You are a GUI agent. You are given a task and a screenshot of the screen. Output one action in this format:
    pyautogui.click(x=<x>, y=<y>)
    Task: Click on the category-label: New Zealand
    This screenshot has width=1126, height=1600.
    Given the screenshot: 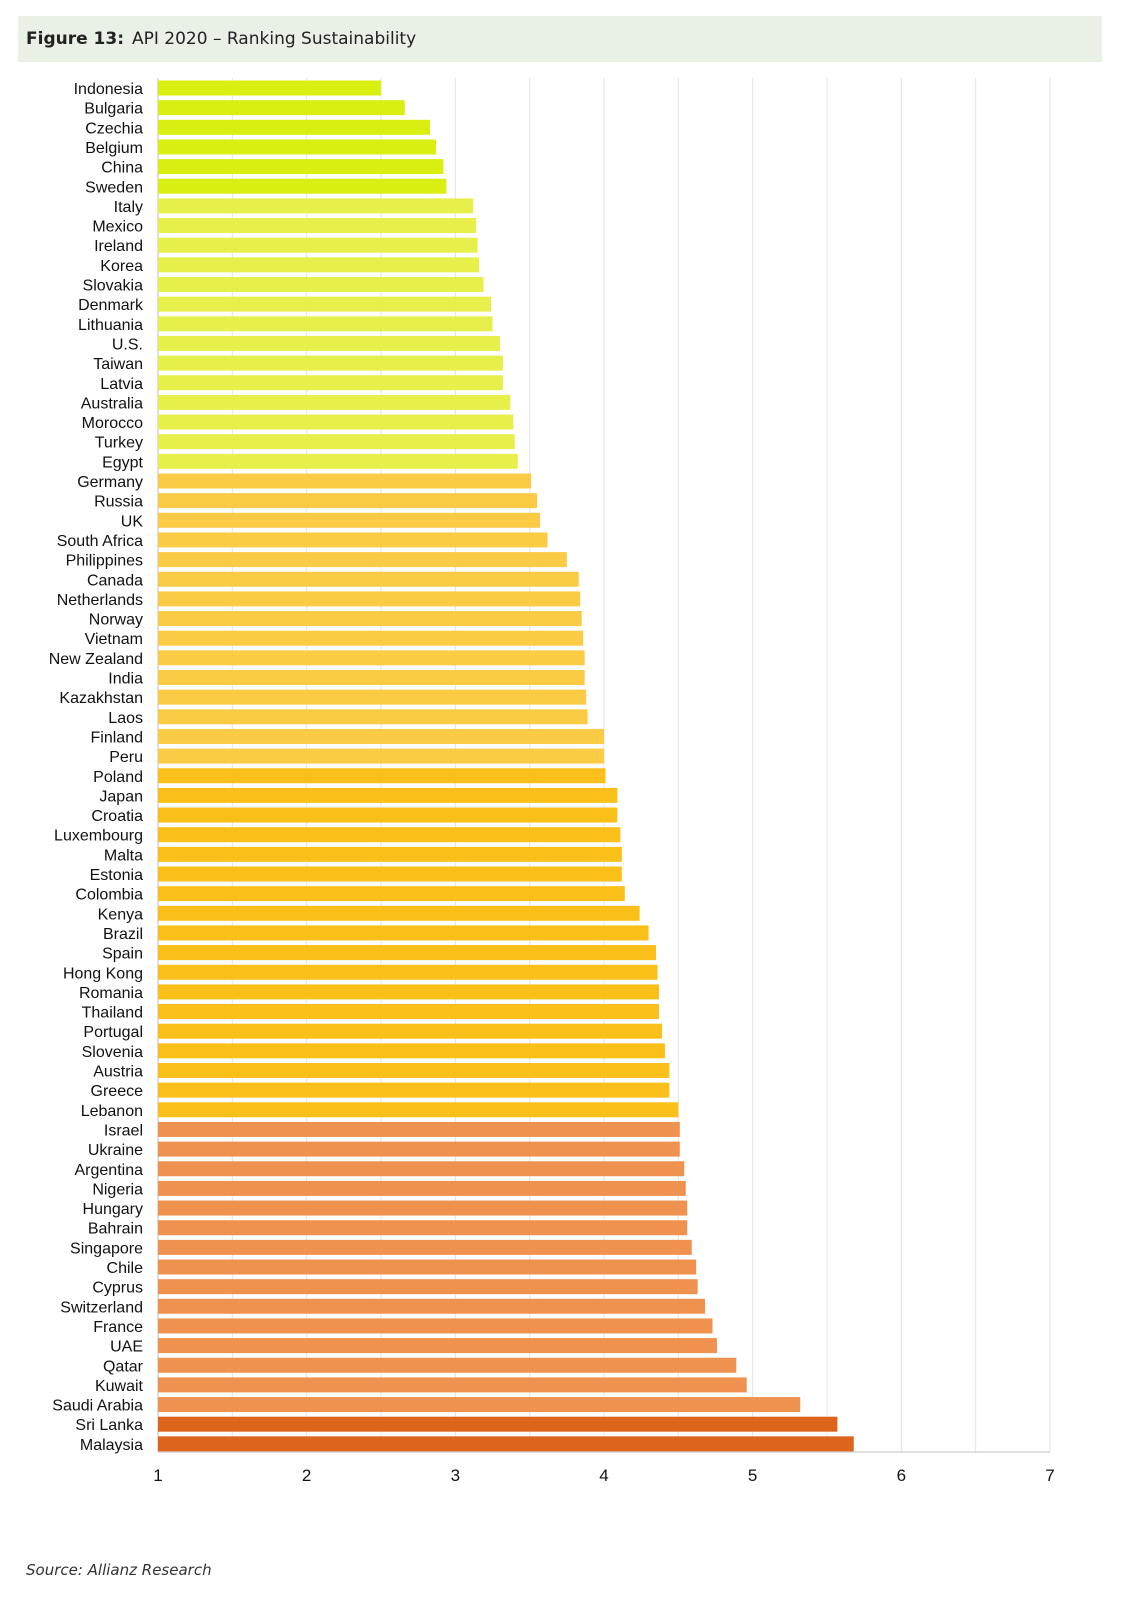 What is the action you would take?
    pyautogui.click(x=96, y=659)
    